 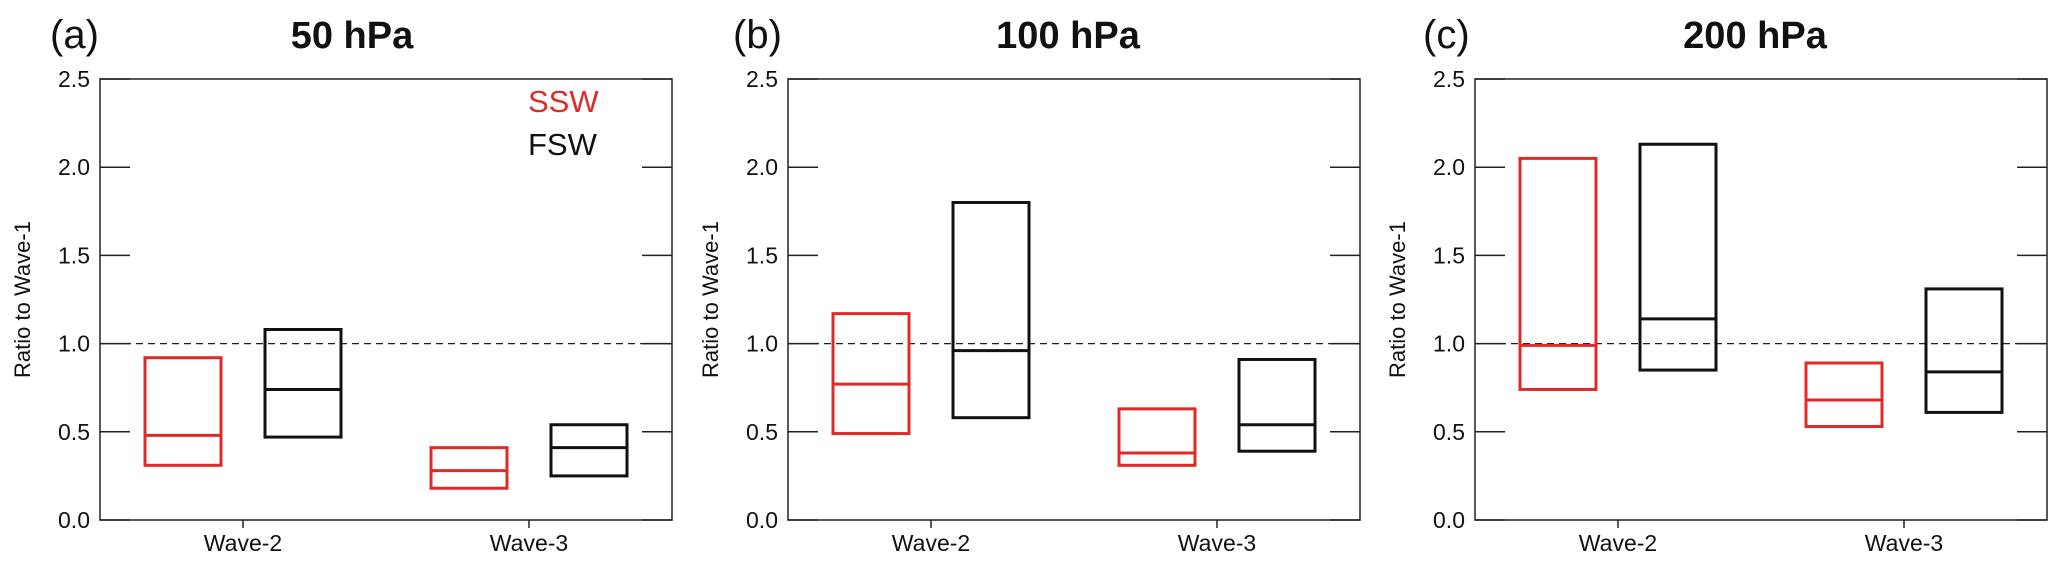 I want to click on panel-title: 200 hPa, so click(x=1755, y=36).